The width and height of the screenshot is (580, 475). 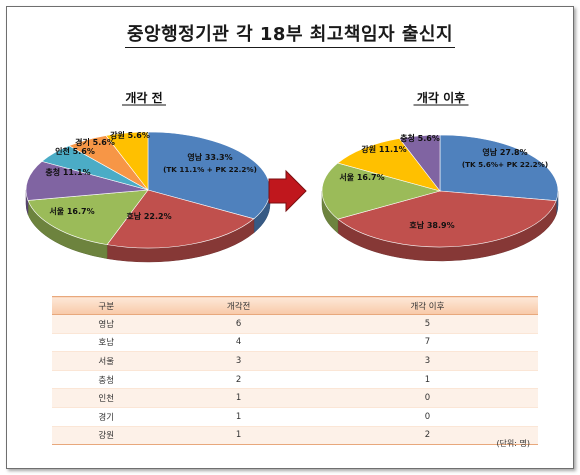 I want to click on table-row: 영남 6 5, so click(x=295, y=324).